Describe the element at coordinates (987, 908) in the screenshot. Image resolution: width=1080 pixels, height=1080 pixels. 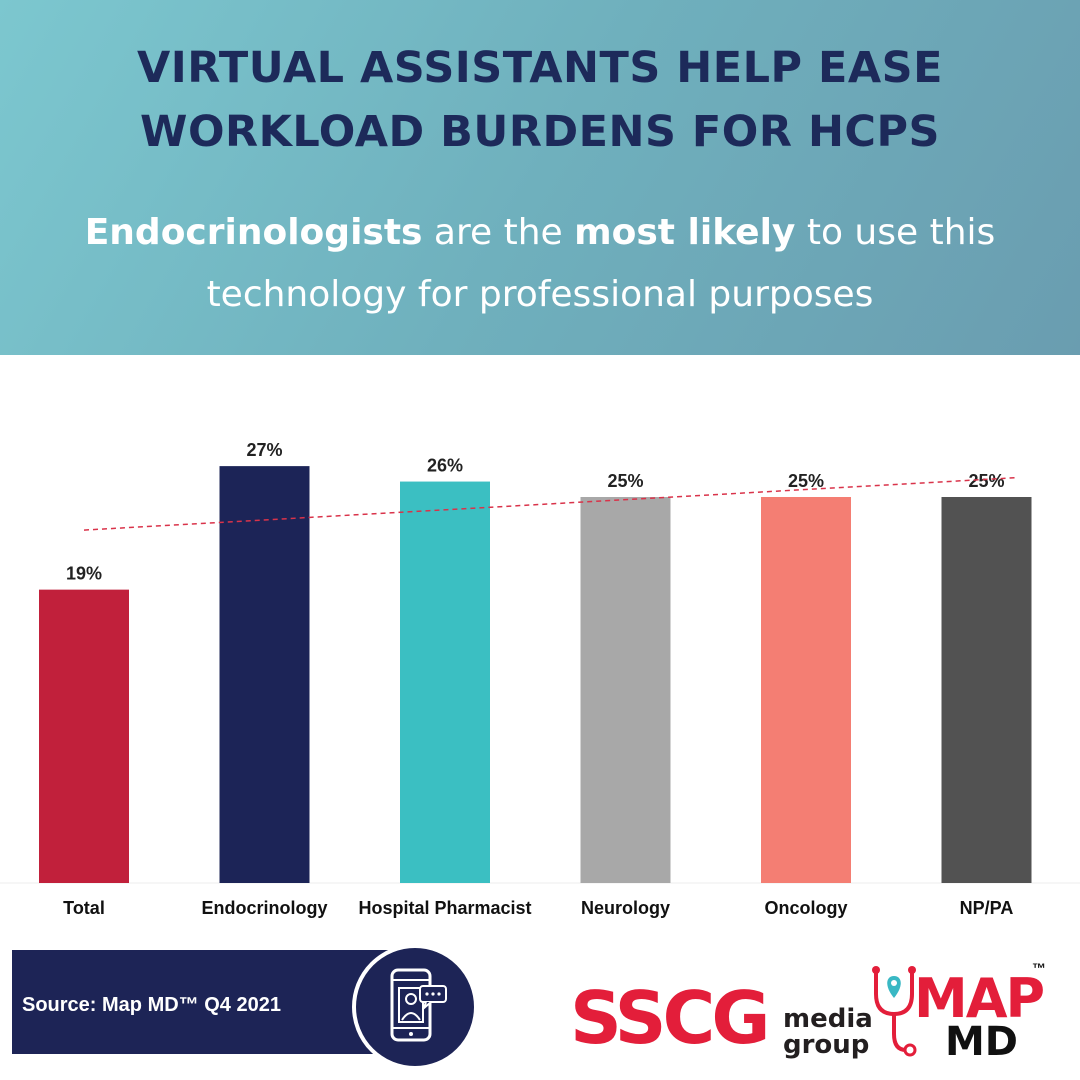
I see `category-label: NP/PA` at that location.